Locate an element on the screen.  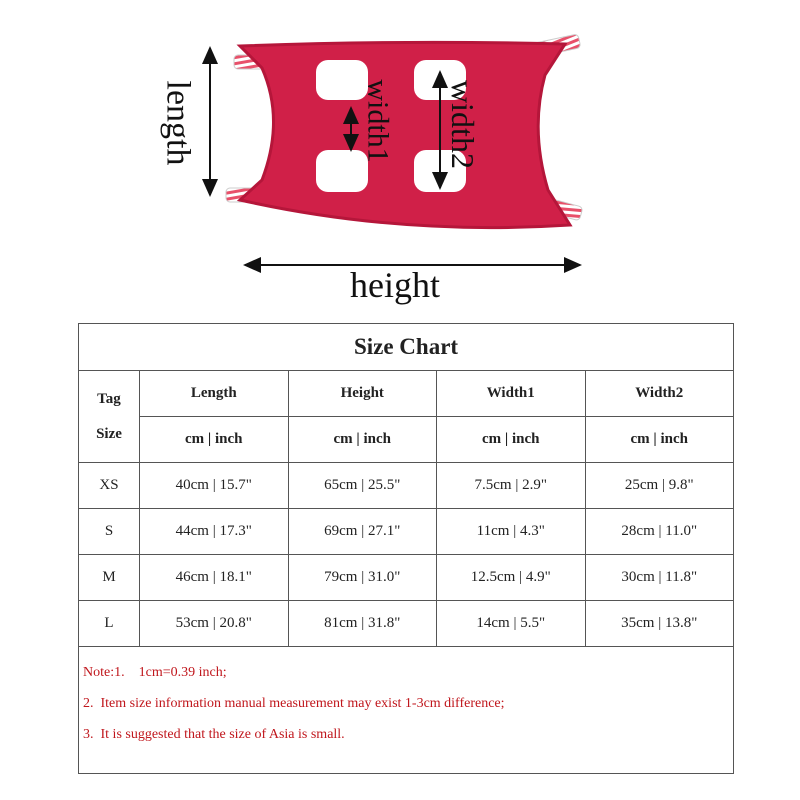
size-cell: L is located at coordinates (109, 623).